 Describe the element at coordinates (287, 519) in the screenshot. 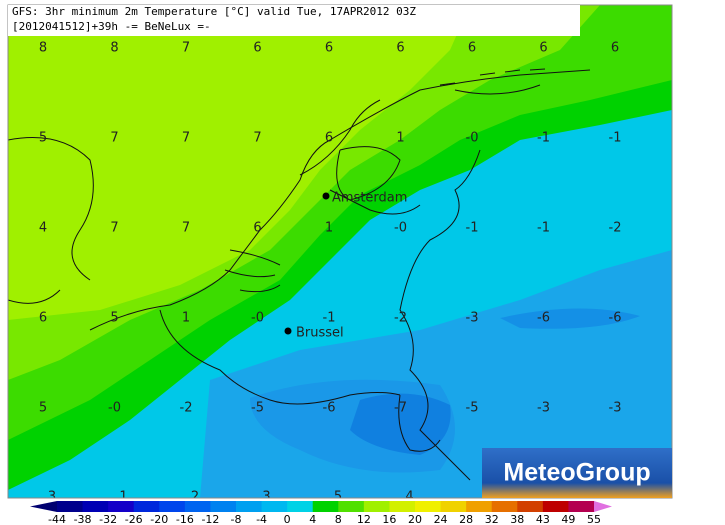

I see `colorbar-label: 0` at that location.